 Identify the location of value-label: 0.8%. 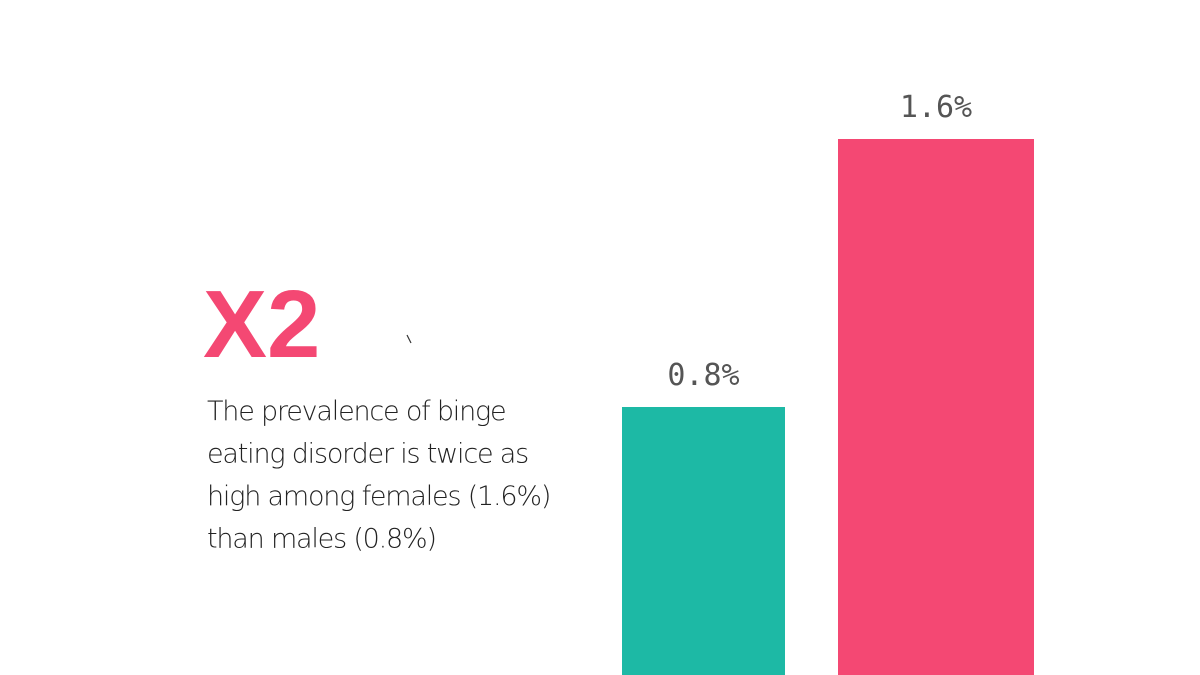
(703, 375).